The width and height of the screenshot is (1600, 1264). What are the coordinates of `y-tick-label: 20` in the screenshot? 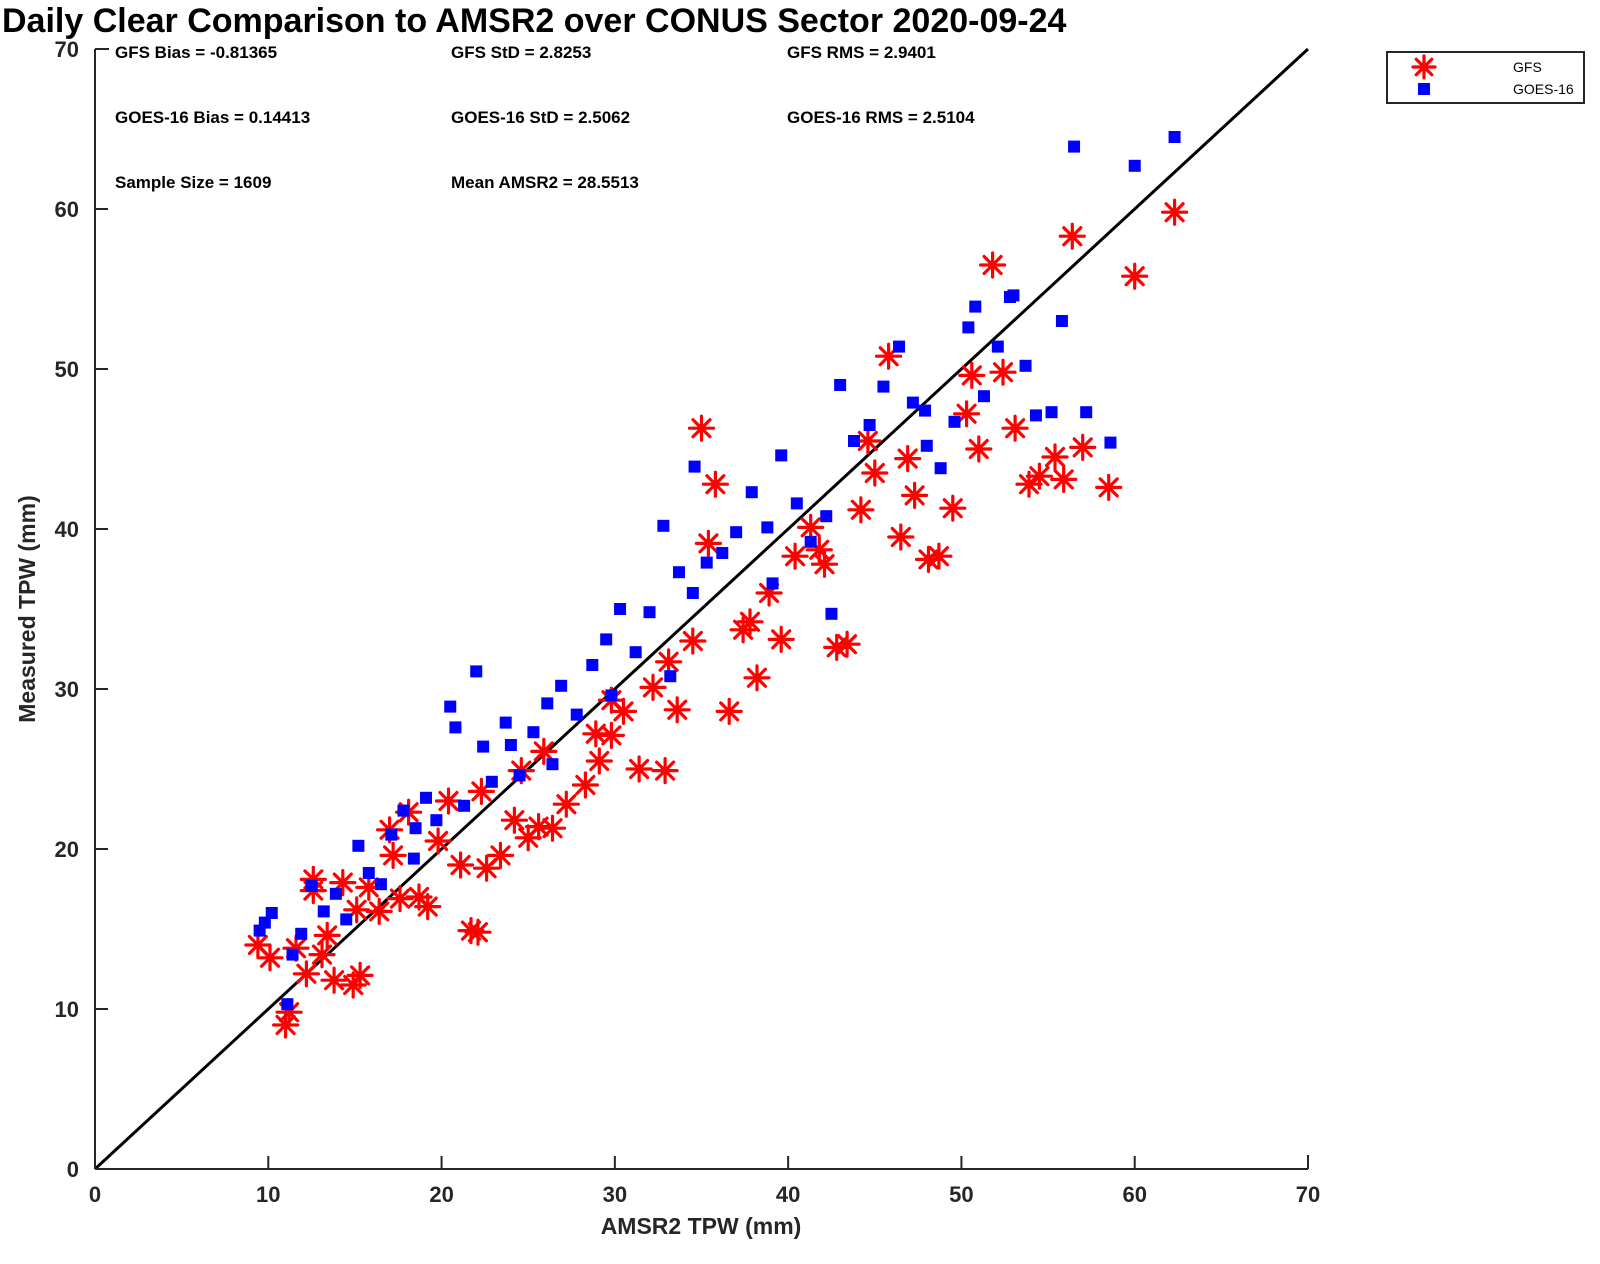 It's located at (67, 849).